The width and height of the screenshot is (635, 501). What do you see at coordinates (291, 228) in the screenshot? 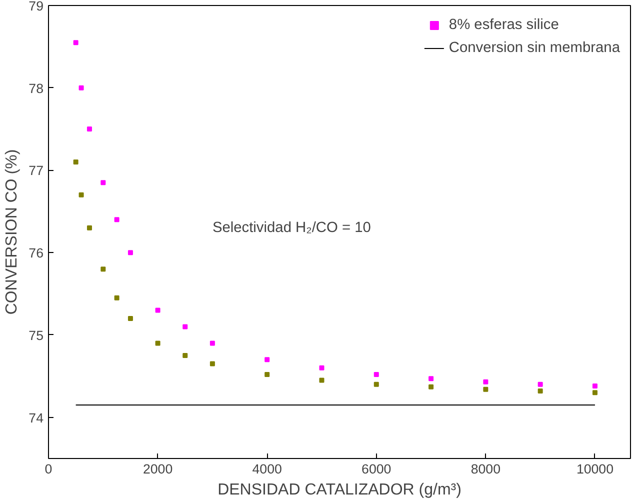
I see `annotation: Selectividad H₂/CO = 10` at bounding box center [291, 228].